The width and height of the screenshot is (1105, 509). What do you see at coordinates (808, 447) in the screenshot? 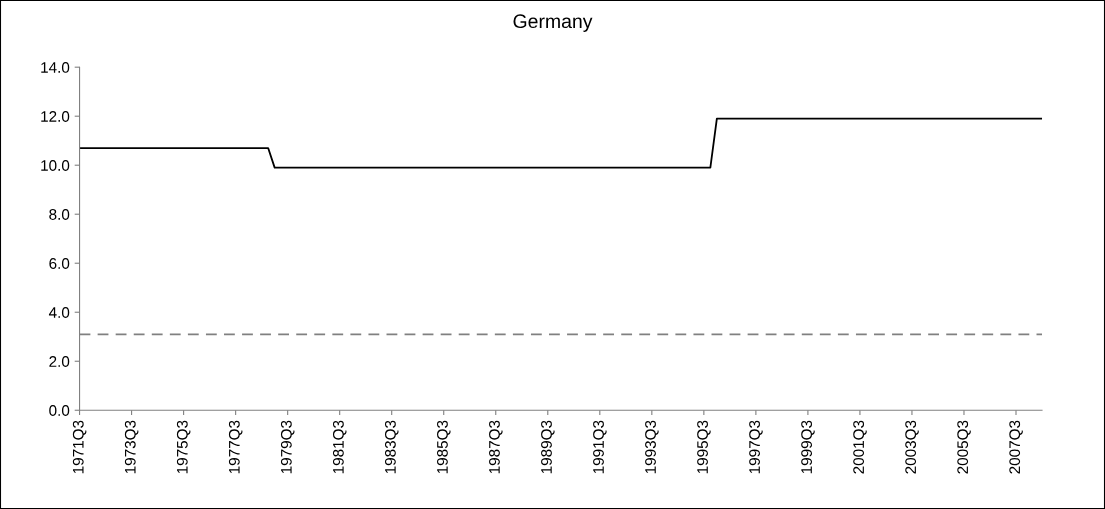
I see `x-tick-label: 1999Q3` at bounding box center [808, 447].